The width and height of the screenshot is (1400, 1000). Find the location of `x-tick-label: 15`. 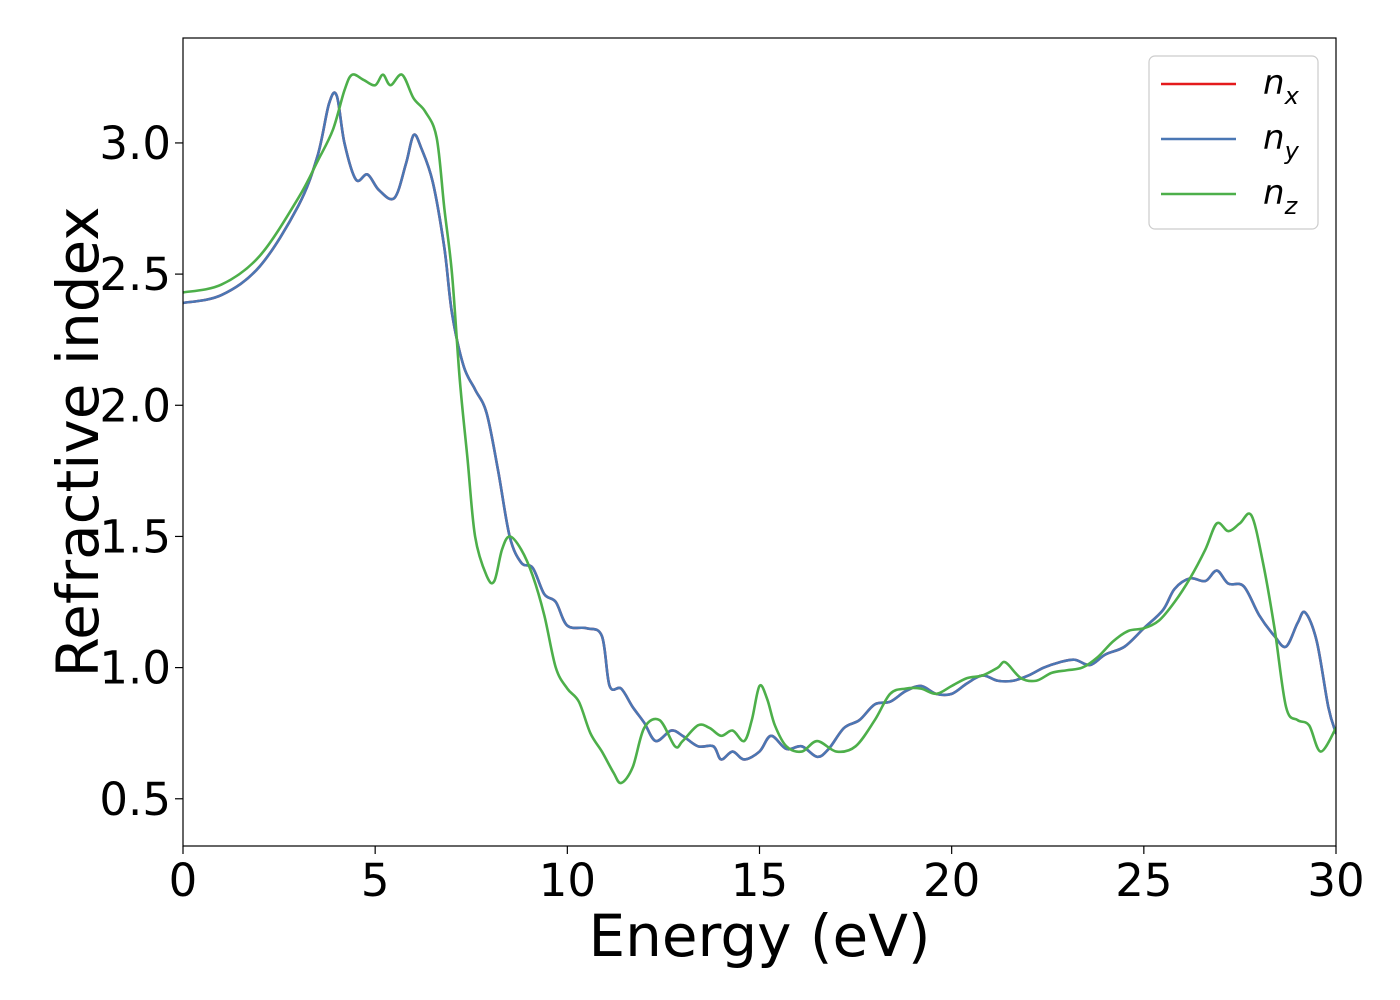

x-tick-label: 15 is located at coordinates (759, 880).